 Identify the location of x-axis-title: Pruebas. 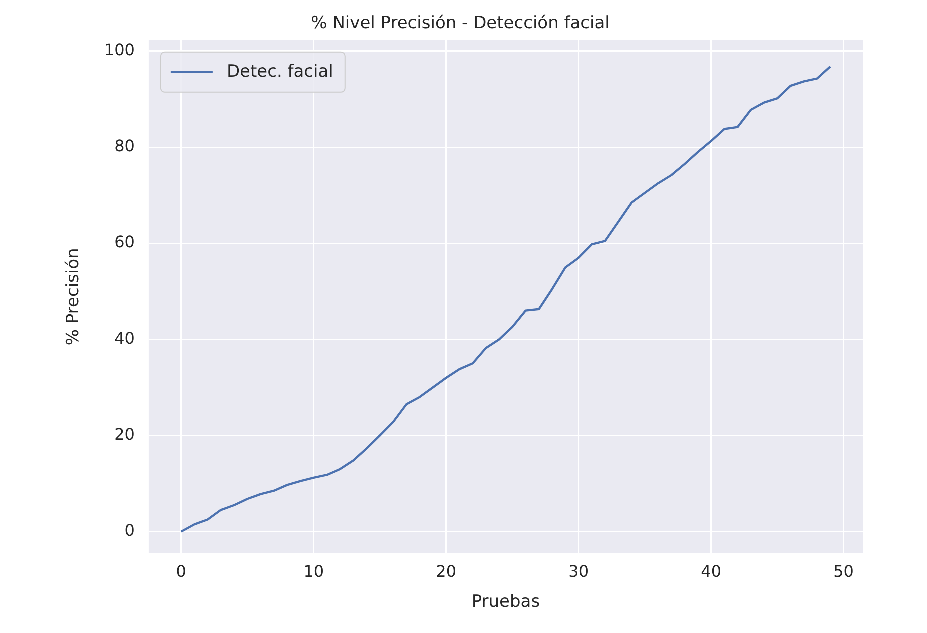
(506, 602).